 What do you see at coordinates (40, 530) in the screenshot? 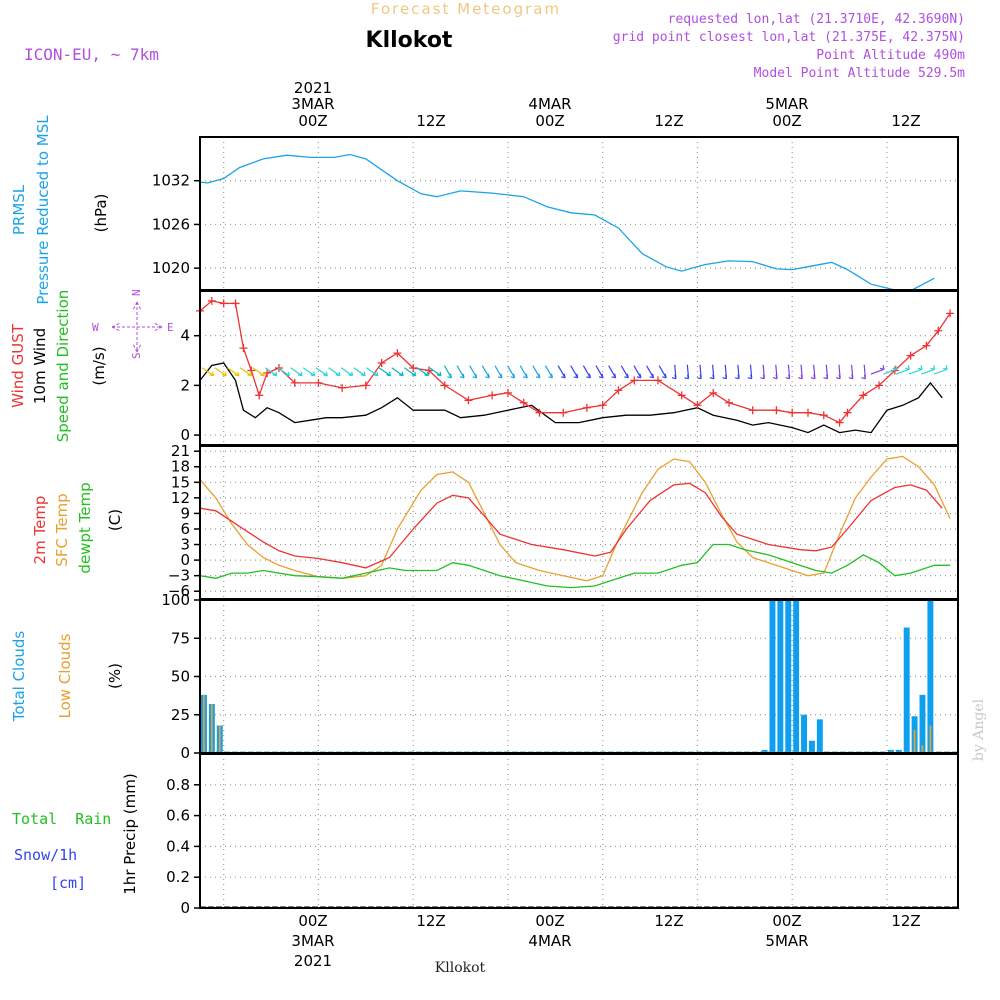
I see `temp-2m-label: 2m Temp` at bounding box center [40, 530].